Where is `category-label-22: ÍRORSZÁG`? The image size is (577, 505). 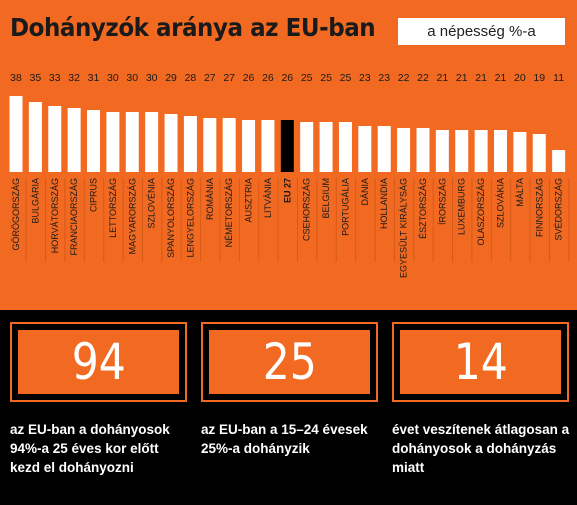
category-label-22: ÍRORSZÁG is located at coordinates (442, 201).